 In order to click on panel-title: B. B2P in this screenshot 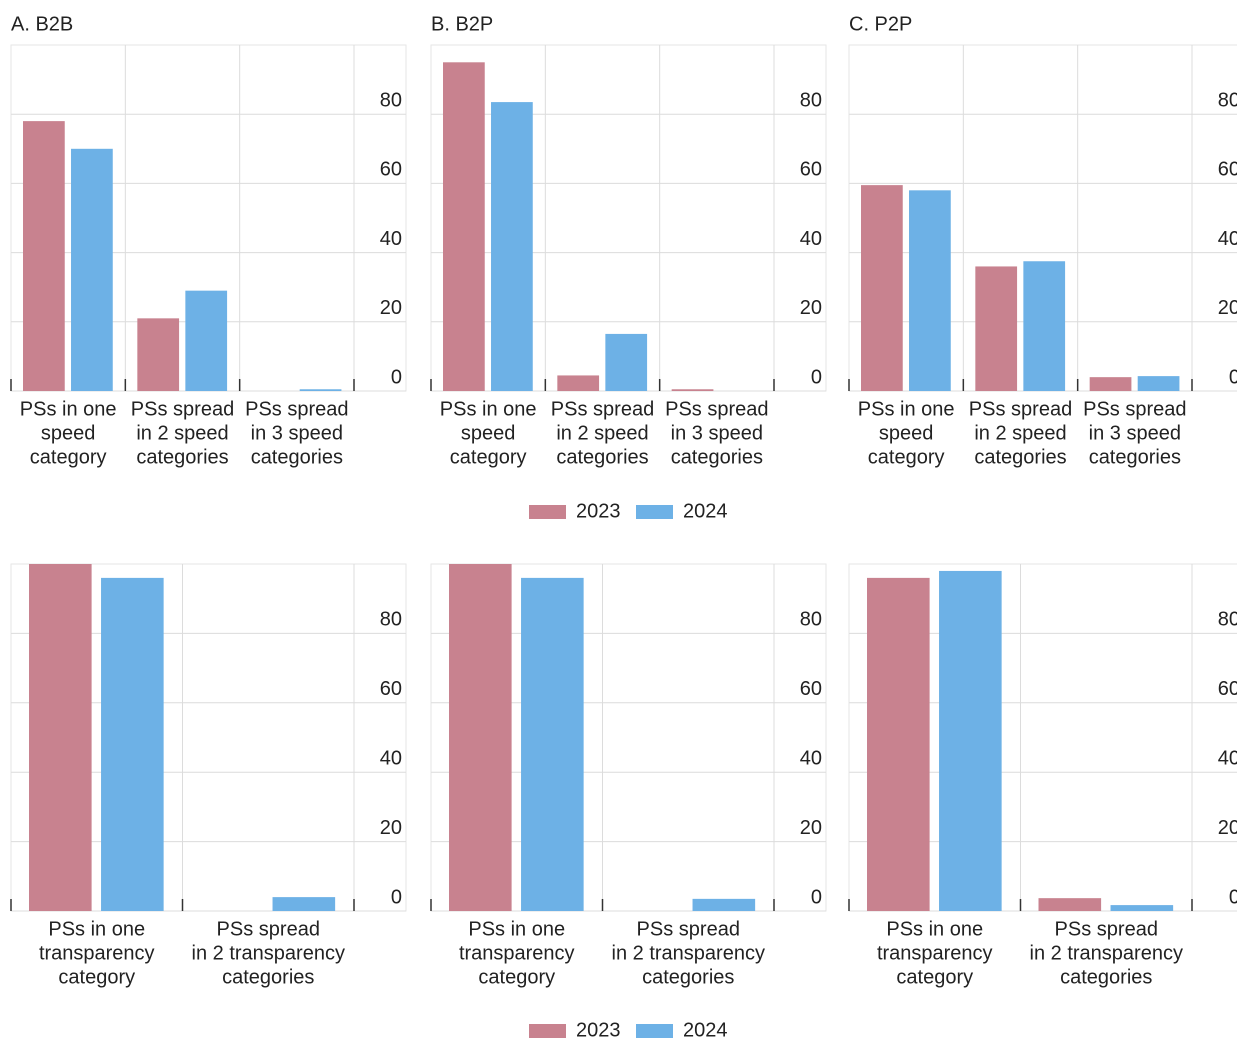, I will do `click(462, 24)`.